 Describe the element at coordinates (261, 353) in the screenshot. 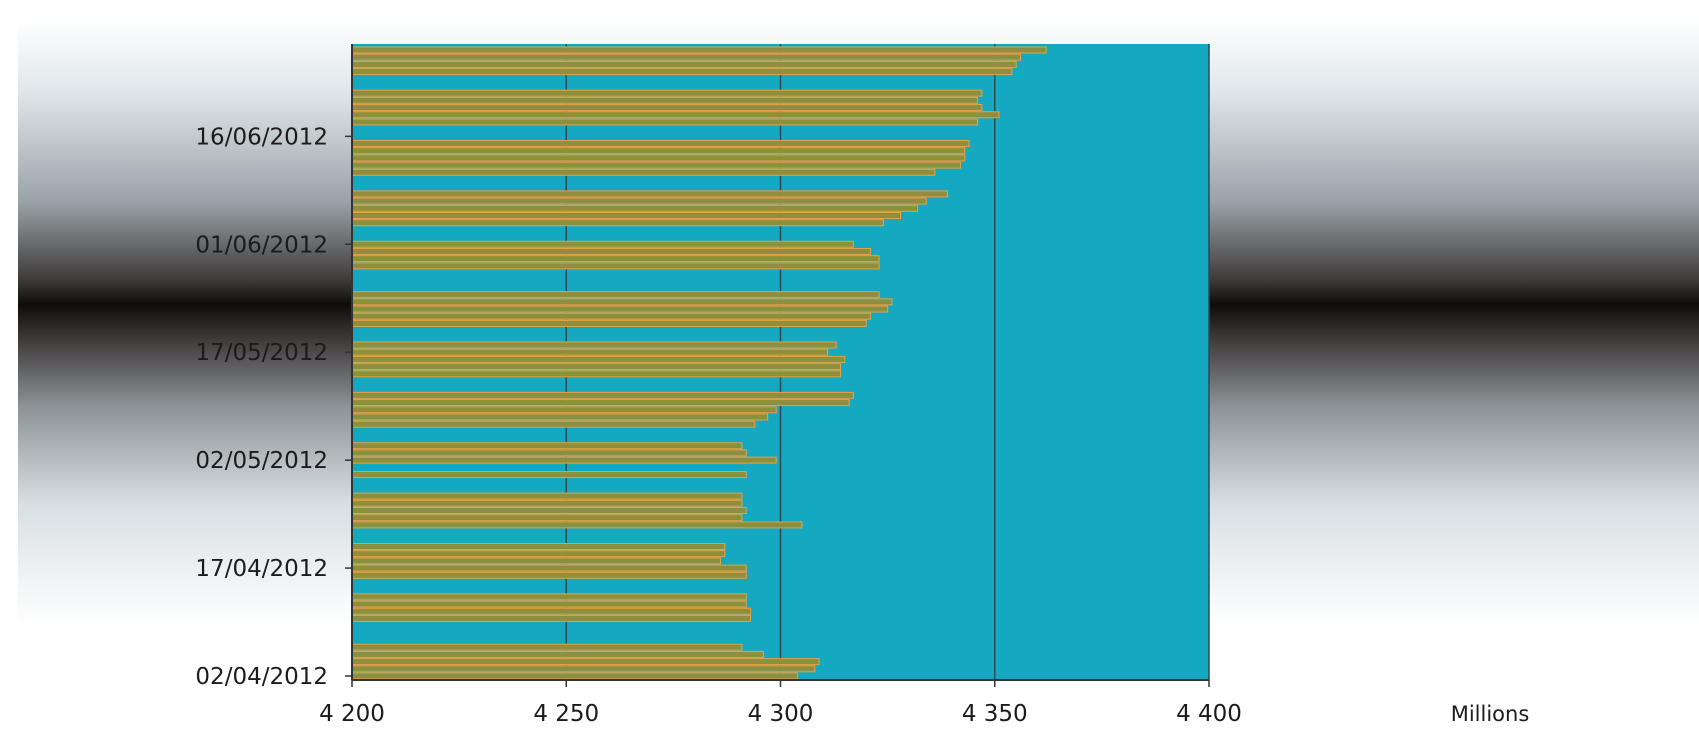

I see `y-tick-label: 17/05/2012` at that location.